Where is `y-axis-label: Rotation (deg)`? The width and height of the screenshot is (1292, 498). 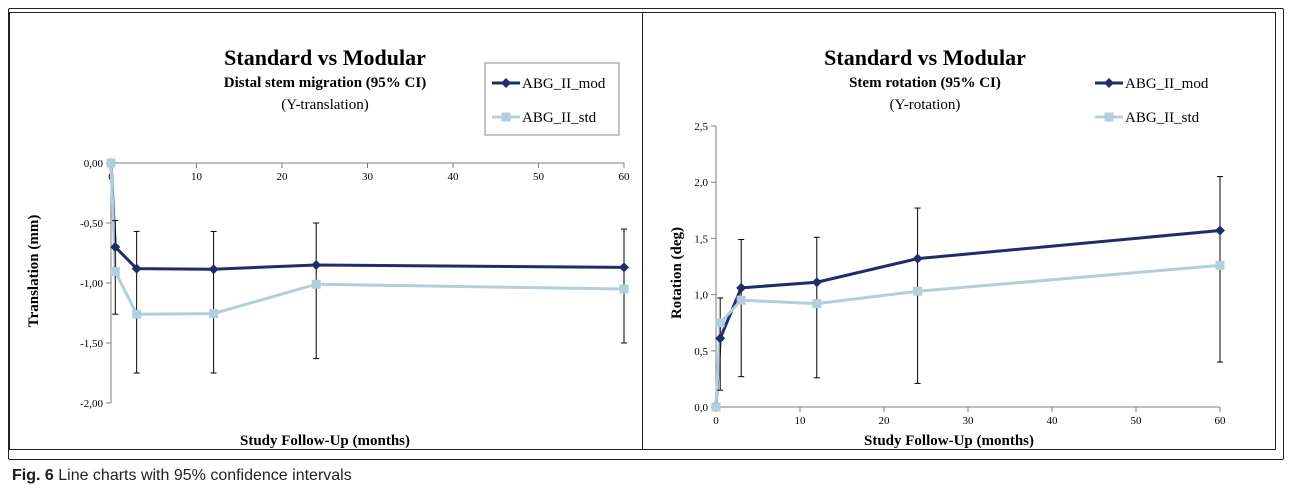 y-axis-label: Rotation (deg) is located at coordinates (677, 273).